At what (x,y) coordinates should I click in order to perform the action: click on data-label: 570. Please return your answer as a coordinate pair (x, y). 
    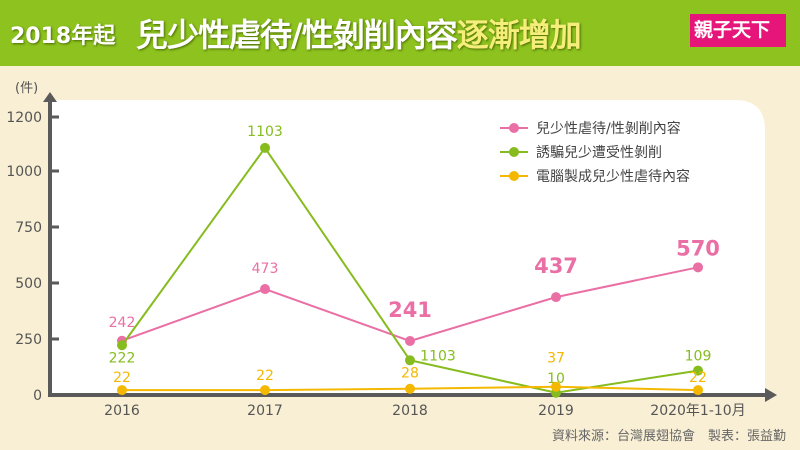
    Looking at the image, I should click on (698, 248).